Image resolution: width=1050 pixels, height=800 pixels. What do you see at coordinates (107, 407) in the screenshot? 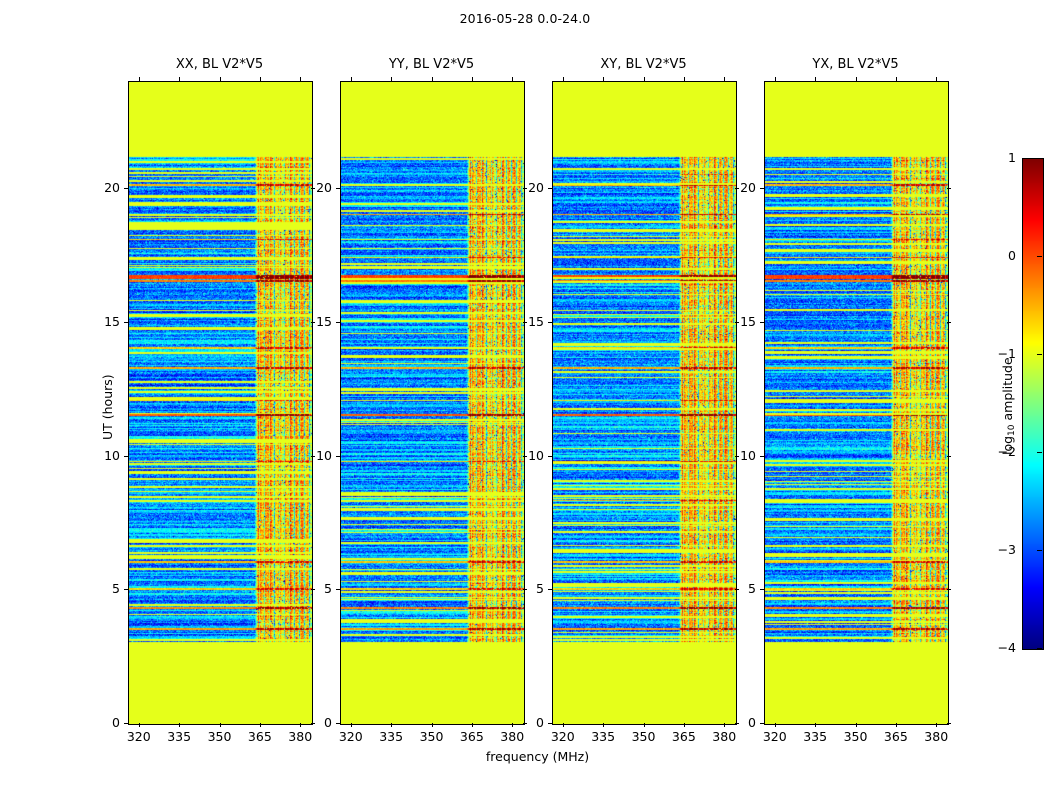
I see `y-axis-label: UT (hours)` at bounding box center [107, 407].